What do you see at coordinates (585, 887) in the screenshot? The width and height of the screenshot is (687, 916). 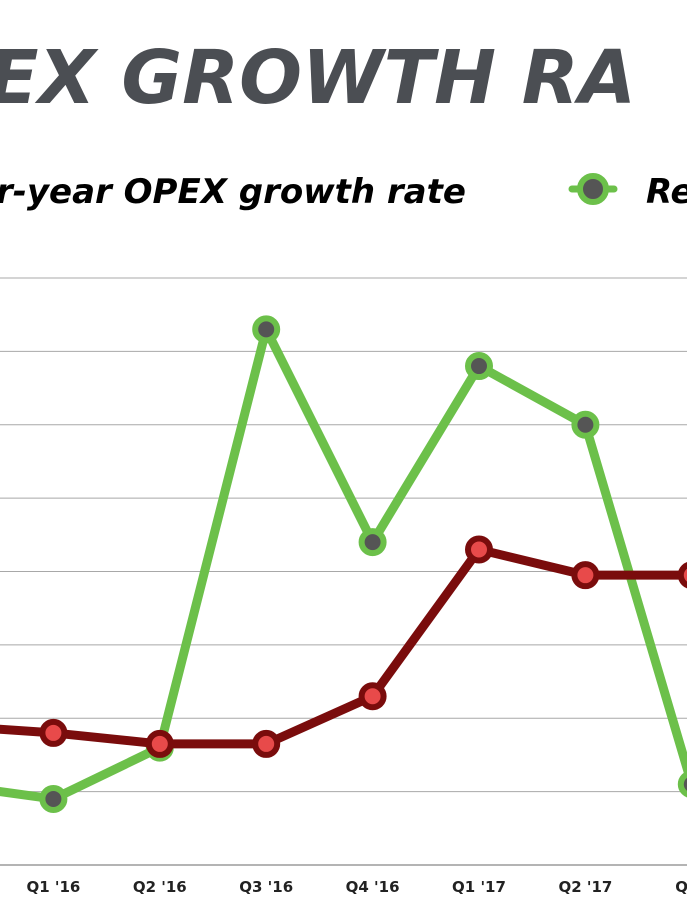 I see `x-tick-label: Q2 '17` at bounding box center [585, 887].